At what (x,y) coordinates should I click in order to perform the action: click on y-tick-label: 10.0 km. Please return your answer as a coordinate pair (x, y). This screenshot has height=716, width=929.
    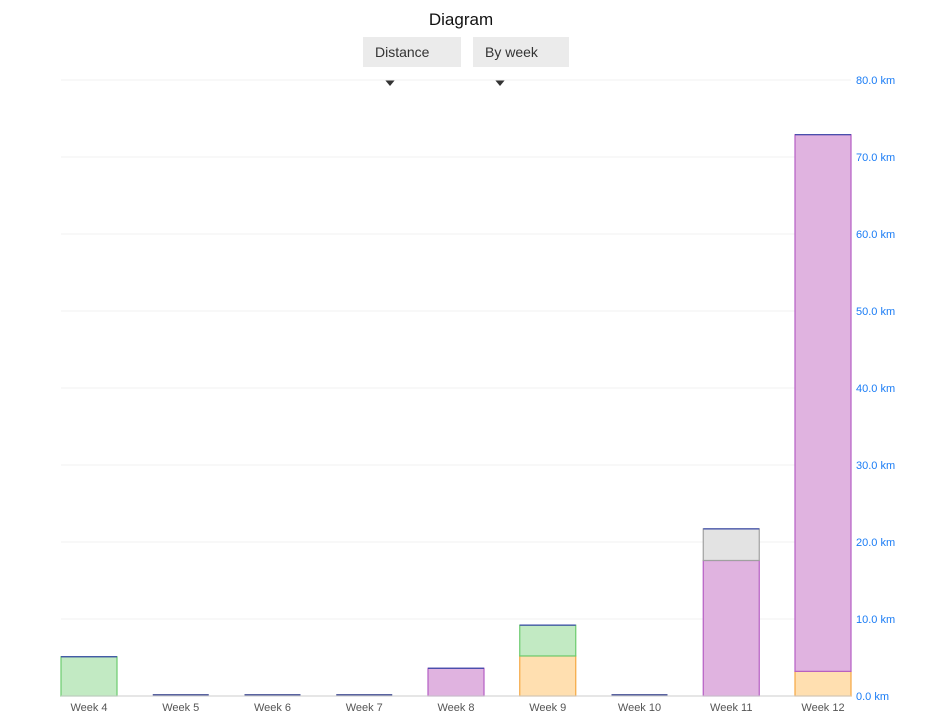
    Looking at the image, I should click on (875, 620).